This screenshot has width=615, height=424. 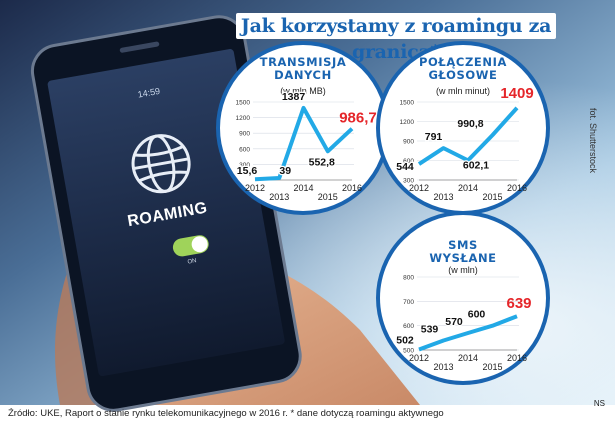 What do you see at coordinates (405, 167) in the screenshot?
I see `value-label: 544` at bounding box center [405, 167].